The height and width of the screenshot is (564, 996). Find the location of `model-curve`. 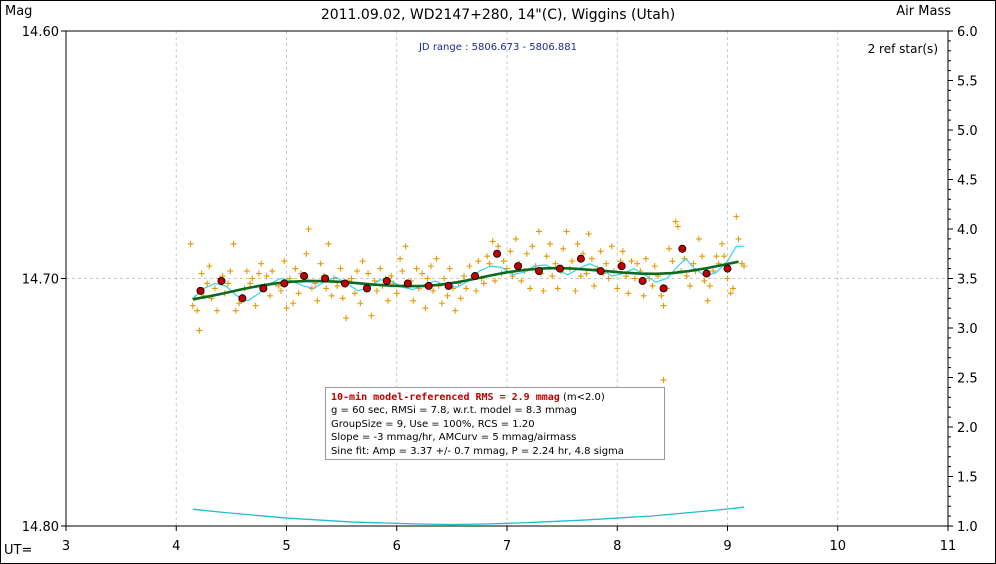

model-curve is located at coordinates (465, 280).